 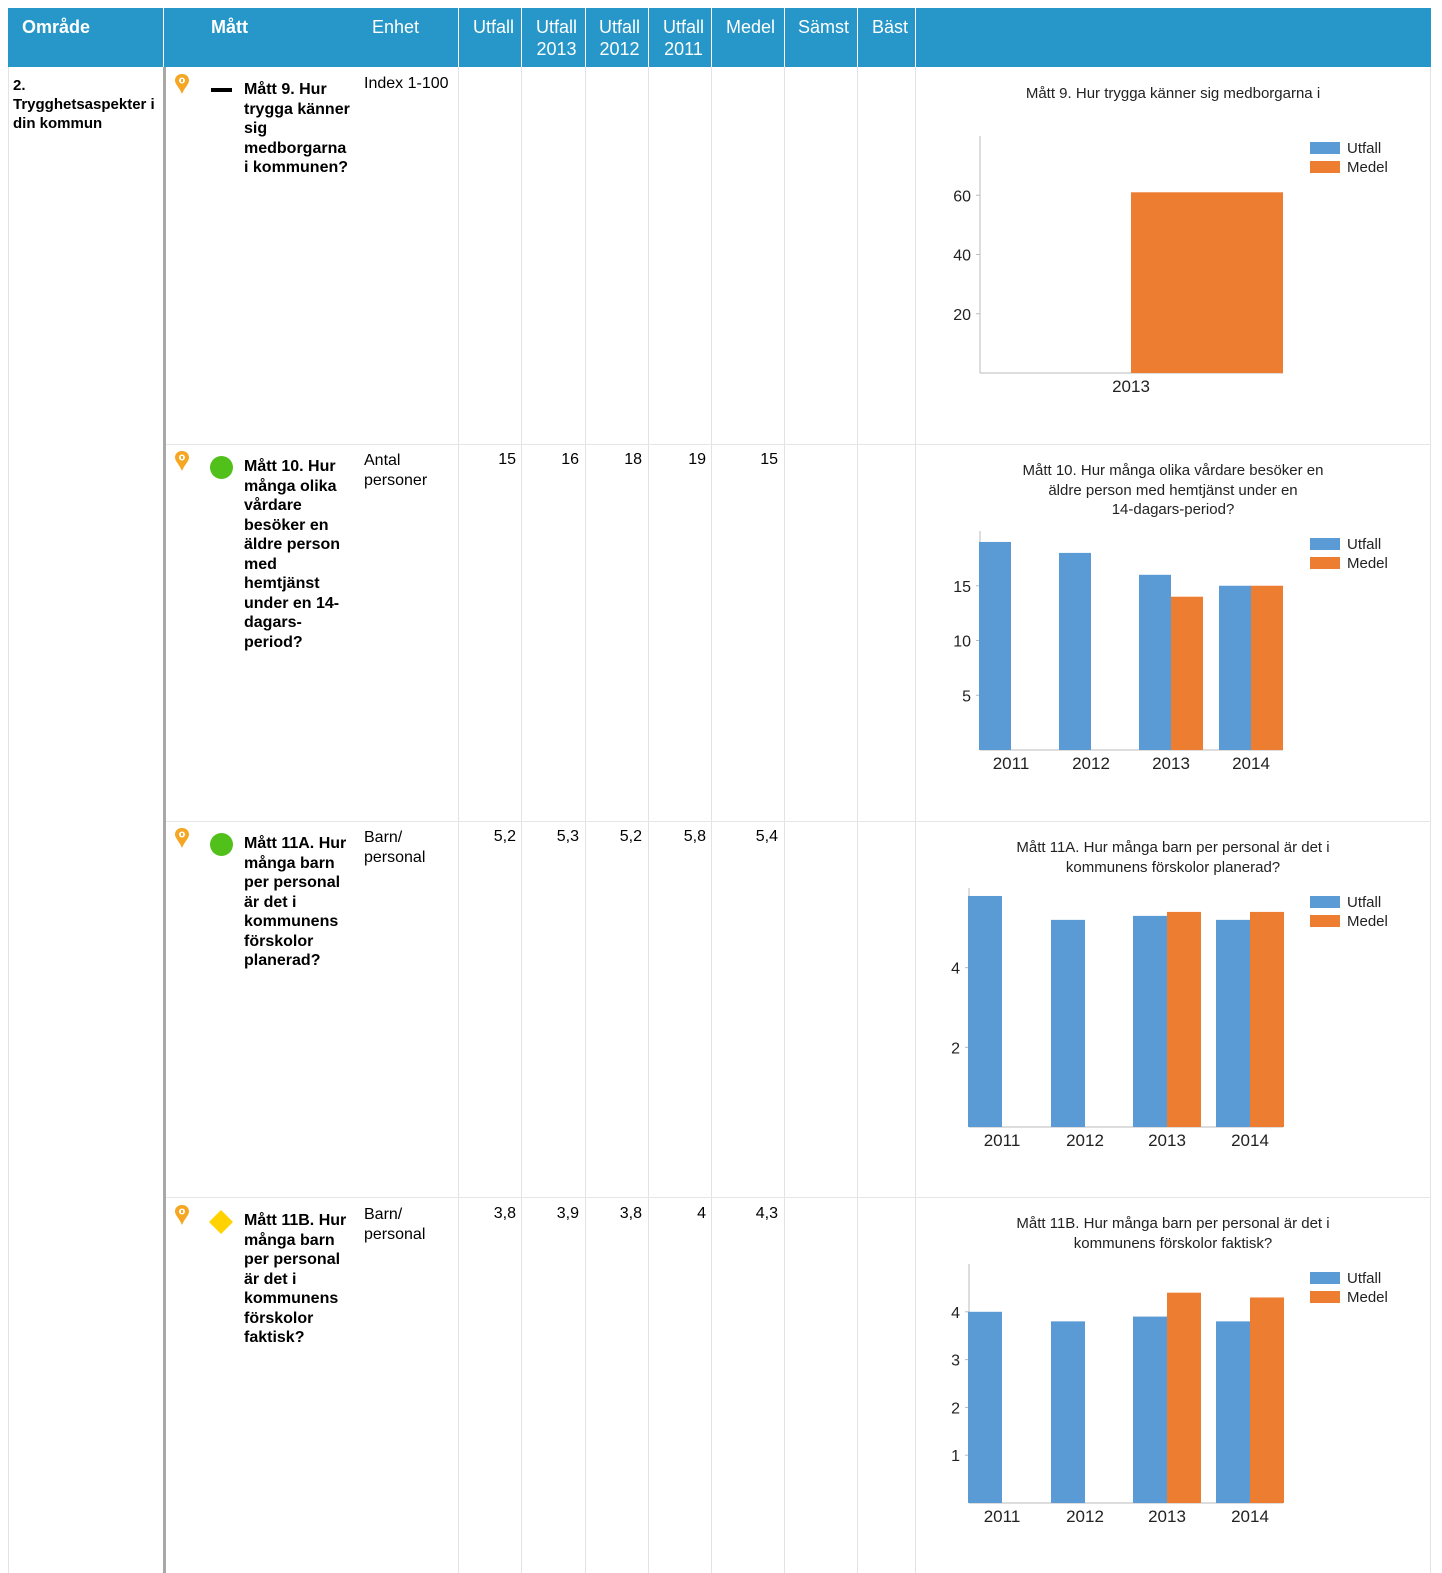 I want to click on header-utfall-2012: Utfall 2012, so click(x=619, y=45).